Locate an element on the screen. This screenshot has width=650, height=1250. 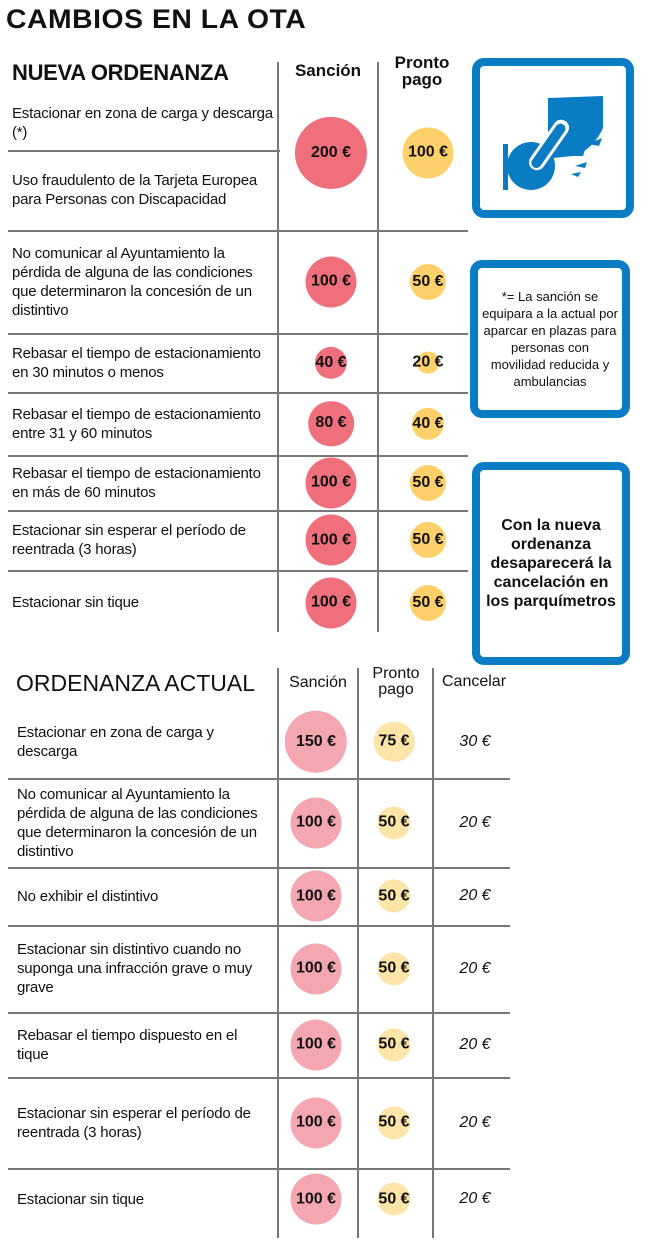
disabled-parking-hand-icon is located at coordinates (553, 143).